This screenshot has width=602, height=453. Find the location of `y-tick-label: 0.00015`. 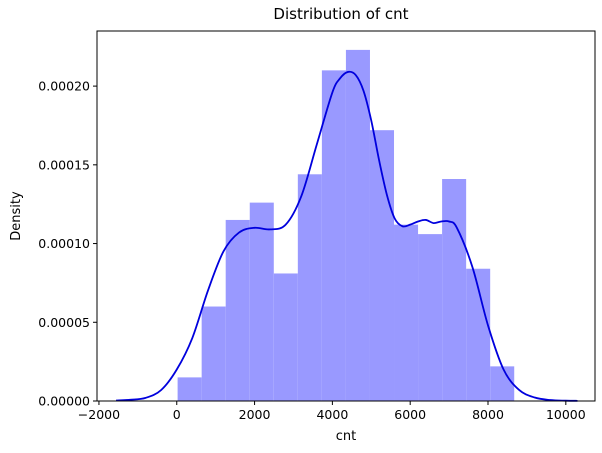

y-tick-label: 0.00015 is located at coordinates (64, 164).